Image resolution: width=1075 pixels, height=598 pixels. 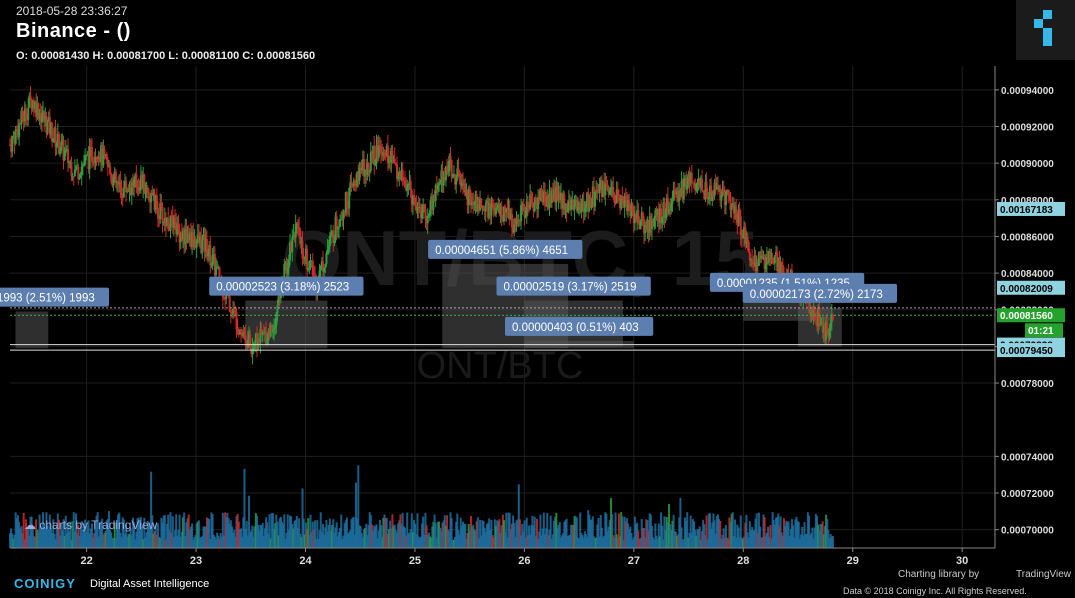 I want to click on tradingview-watermark: ☁ charts by TradingView, so click(x=90, y=525).